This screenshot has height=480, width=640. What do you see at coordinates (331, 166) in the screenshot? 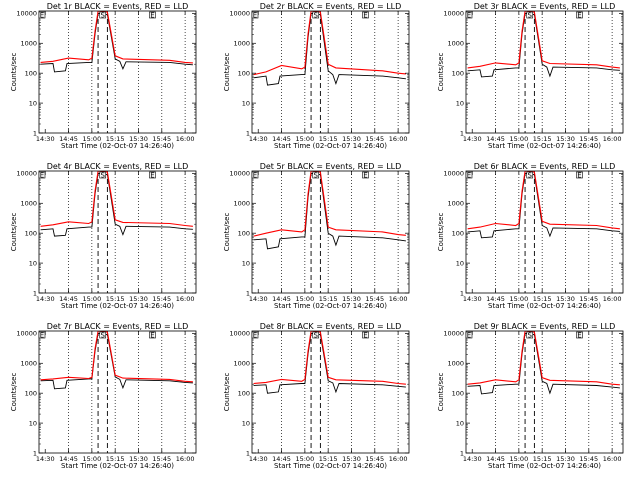
I see `chart-title: Det 5r BLACK = Events, RED = LLD` at bounding box center [331, 166].